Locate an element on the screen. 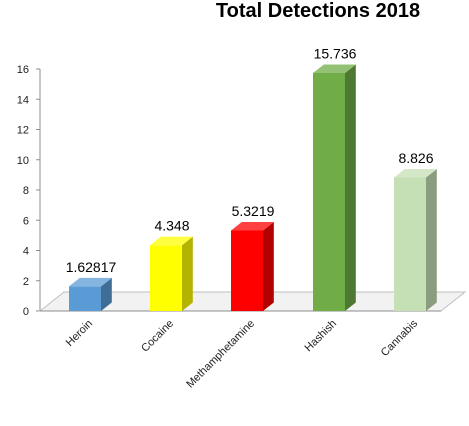 The width and height of the screenshot is (469, 426). bar-heroin is located at coordinates (90, 294).